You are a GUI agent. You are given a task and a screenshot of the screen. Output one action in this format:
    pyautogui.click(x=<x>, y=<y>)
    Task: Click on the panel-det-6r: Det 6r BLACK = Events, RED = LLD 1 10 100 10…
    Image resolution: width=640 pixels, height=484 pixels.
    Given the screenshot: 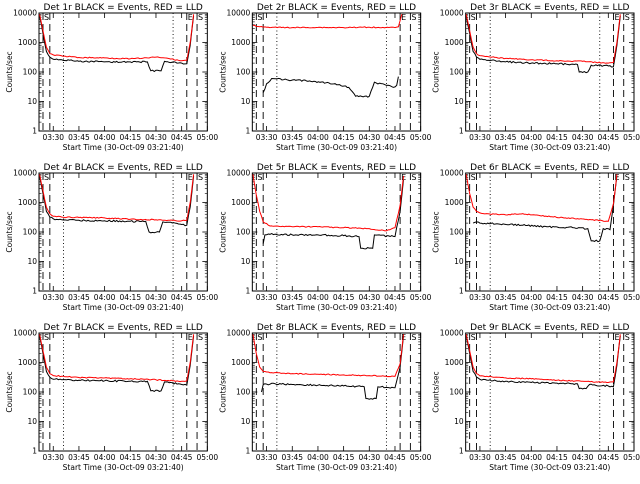 What is the action you would take?
    pyautogui.click(x=536, y=237)
    